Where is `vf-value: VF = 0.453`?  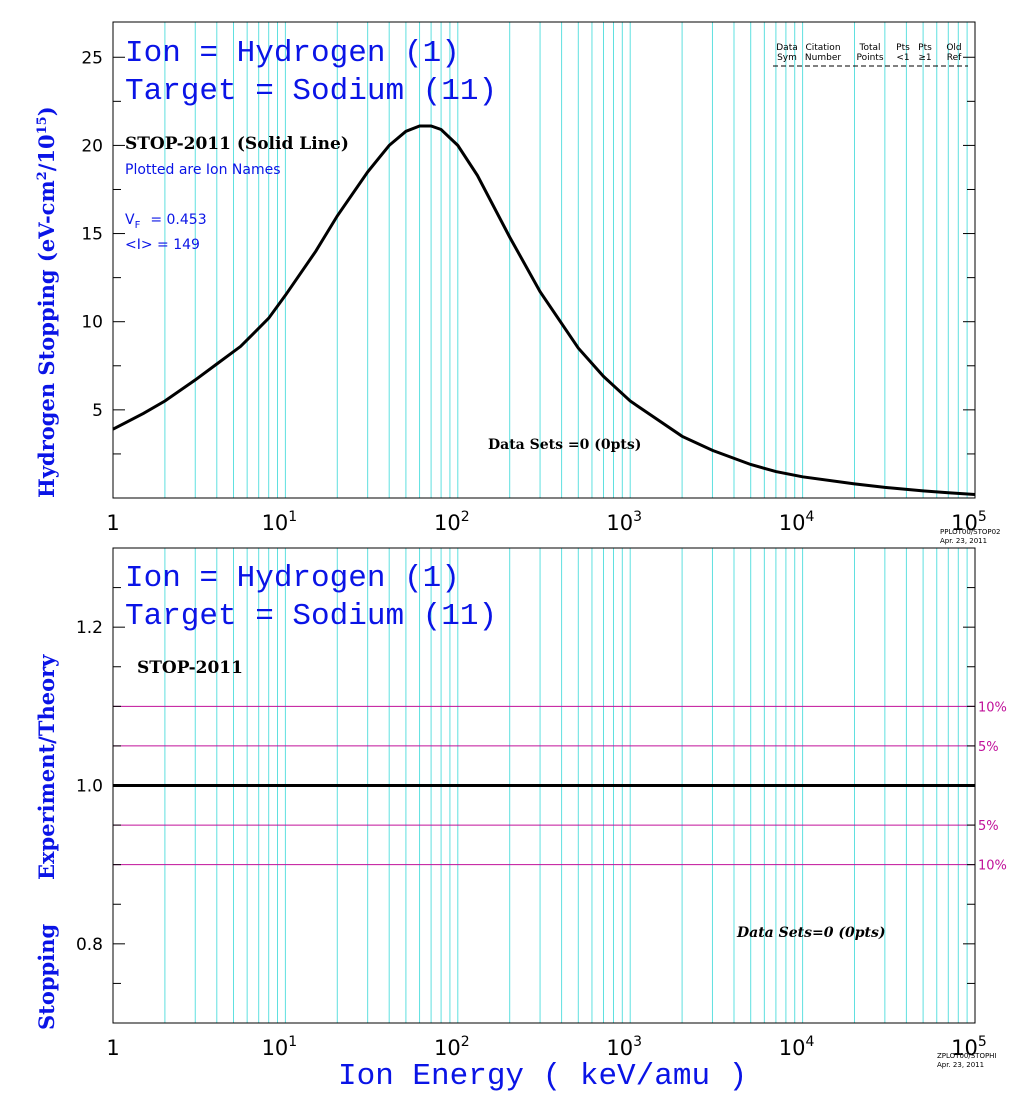
vf-value: VF = 0.453 is located at coordinates (166, 221).